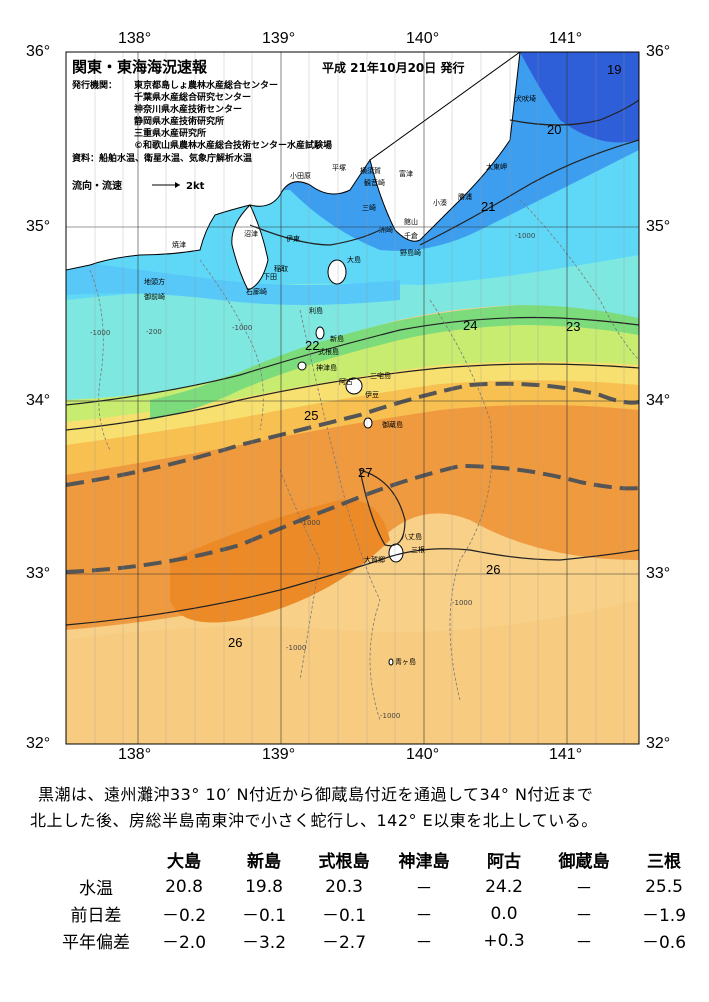 The image size is (709, 1002). I want to click on current-legend-label: 流向・流速, so click(97, 185).